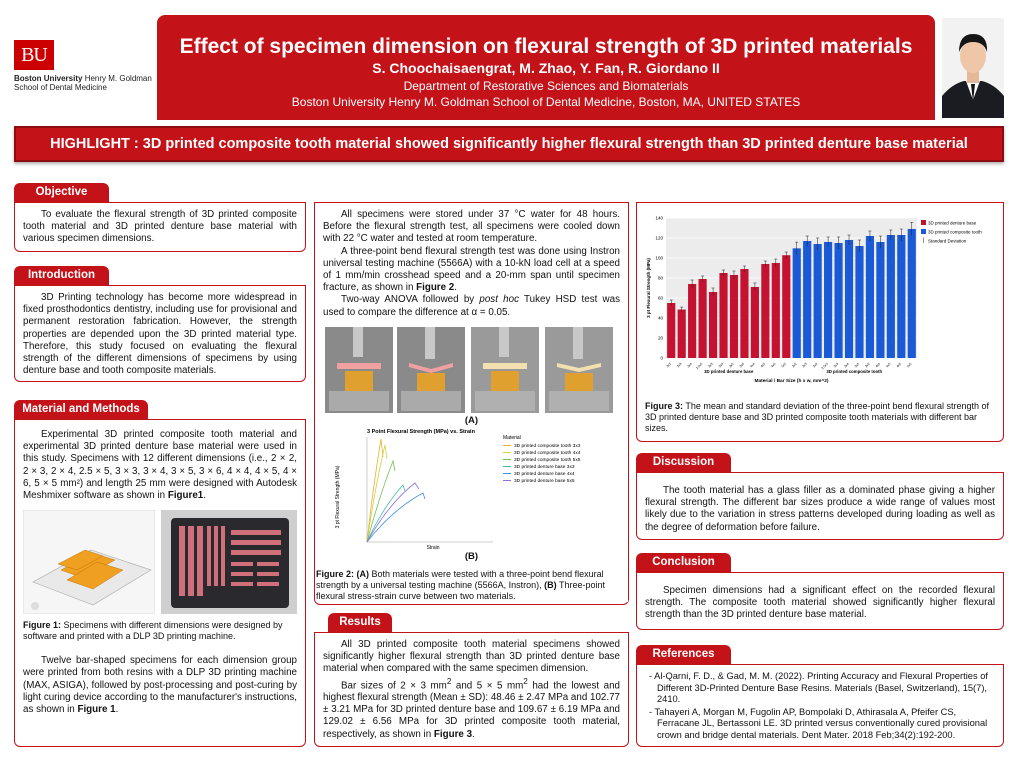 The width and height of the screenshot is (1024, 768). Describe the element at coordinates (899, 365) in the screenshot. I see `x-tick-label: 4x6` at that location.